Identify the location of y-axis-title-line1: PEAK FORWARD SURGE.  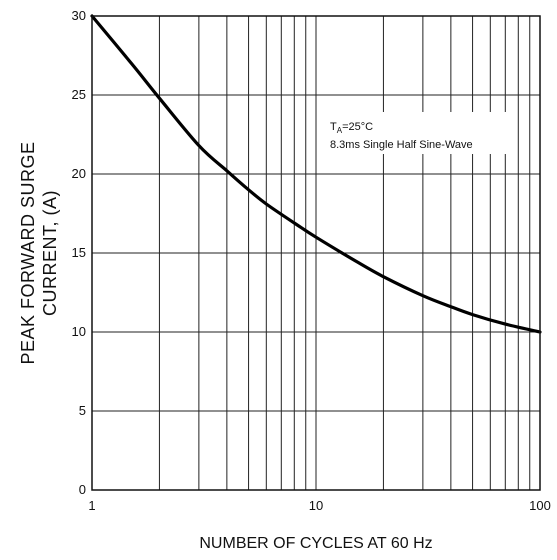
(28, 252).